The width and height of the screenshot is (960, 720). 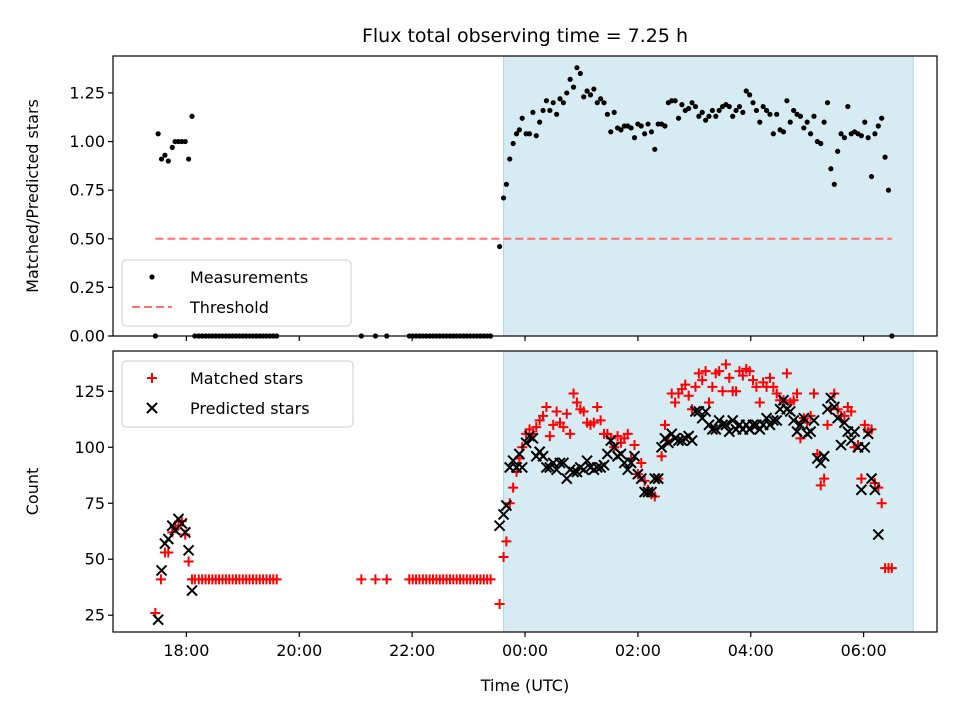 What do you see at coordinates (412, 650) in the screenshot?
I see `x-tick-label: 22:00` at bounding box center [412, 650].